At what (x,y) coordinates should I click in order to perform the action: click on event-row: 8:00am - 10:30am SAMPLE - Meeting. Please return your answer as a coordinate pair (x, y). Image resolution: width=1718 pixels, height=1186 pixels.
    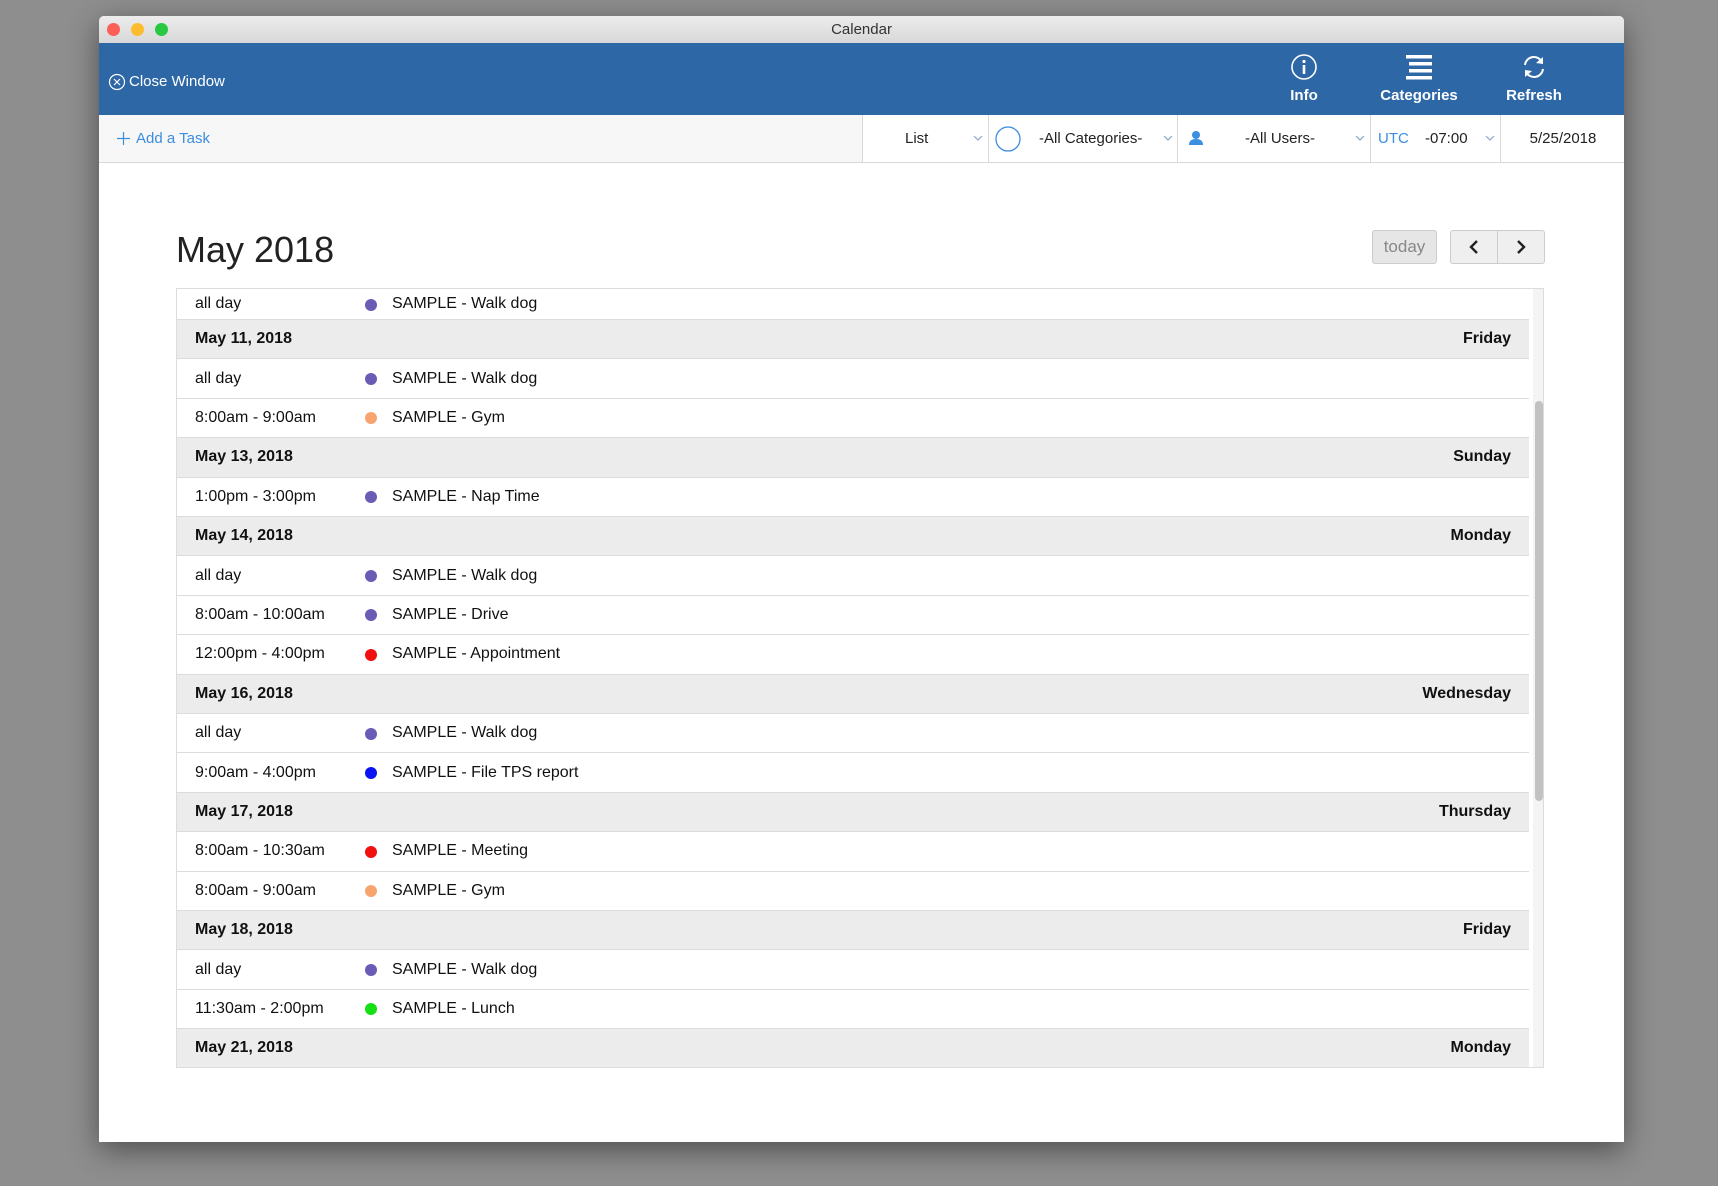
    Looking at the image, I should click on (853, 852).